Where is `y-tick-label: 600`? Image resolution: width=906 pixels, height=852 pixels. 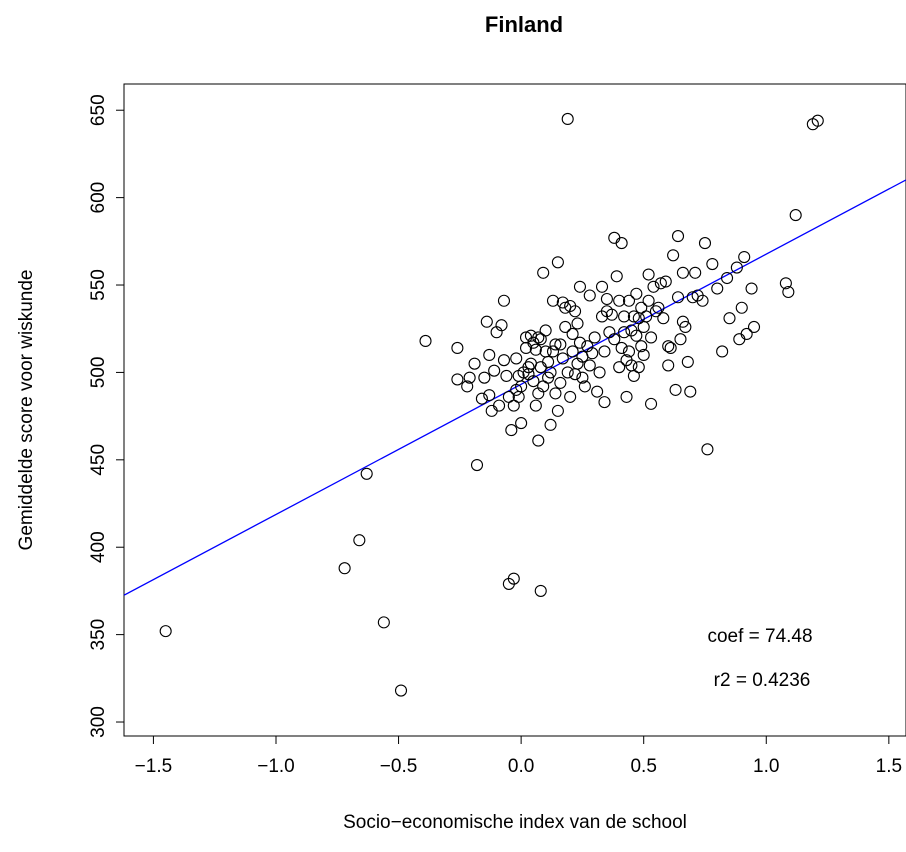 y-tick-label: 600 is located at coordinates (98, 198).